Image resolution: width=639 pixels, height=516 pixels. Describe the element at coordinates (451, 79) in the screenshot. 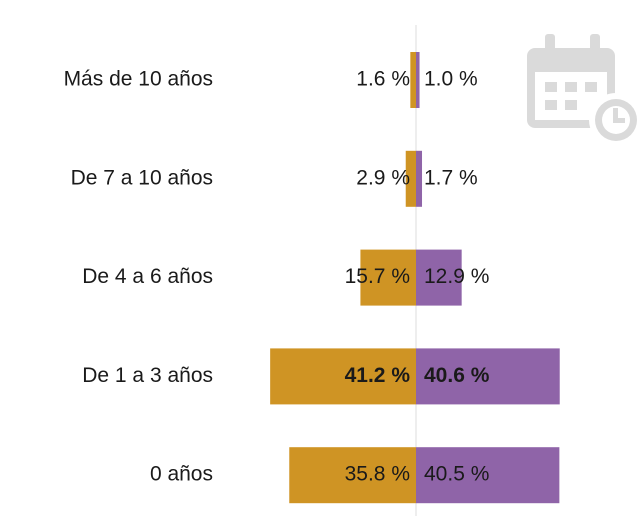

I see `value-label: 1.0 %` at that location.